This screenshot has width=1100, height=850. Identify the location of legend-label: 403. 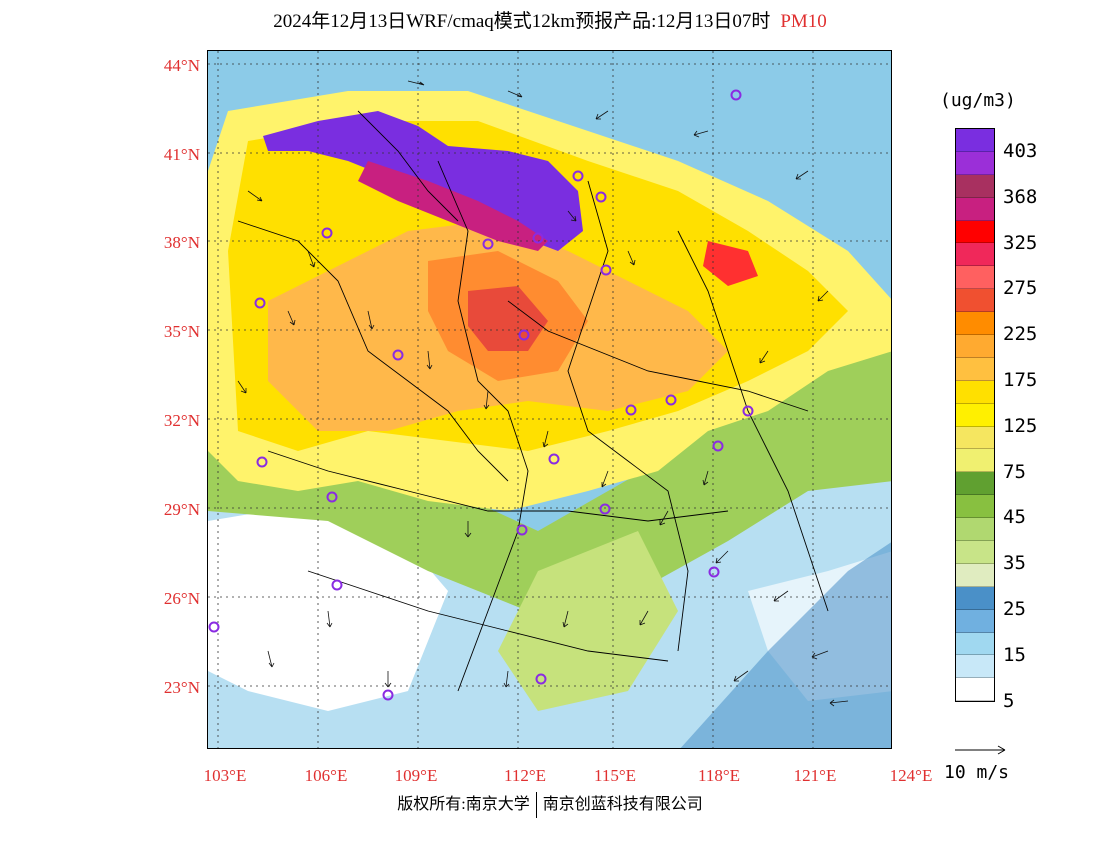
(1020, 151).